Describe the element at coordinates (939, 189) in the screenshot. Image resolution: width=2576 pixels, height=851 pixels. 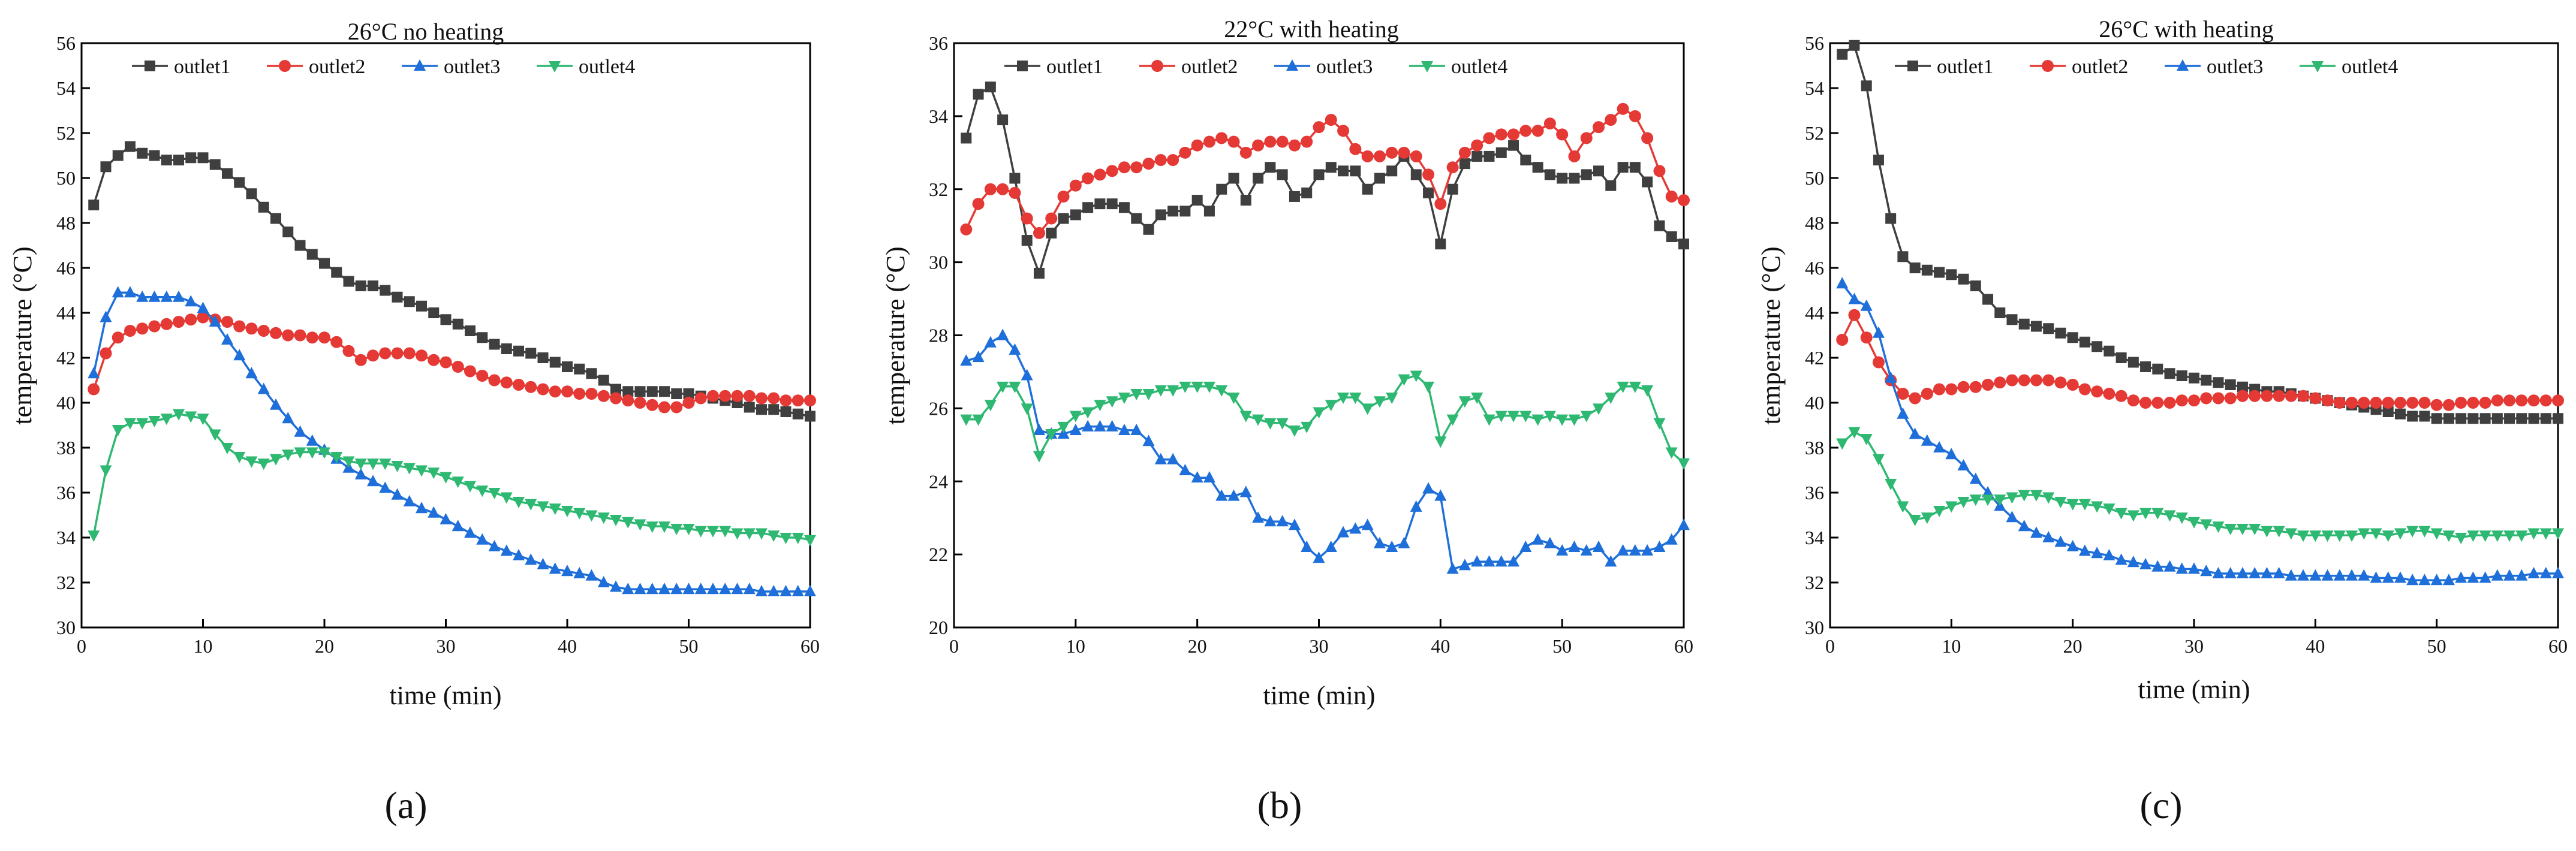
I see `y-tick-label: 32` at that location.